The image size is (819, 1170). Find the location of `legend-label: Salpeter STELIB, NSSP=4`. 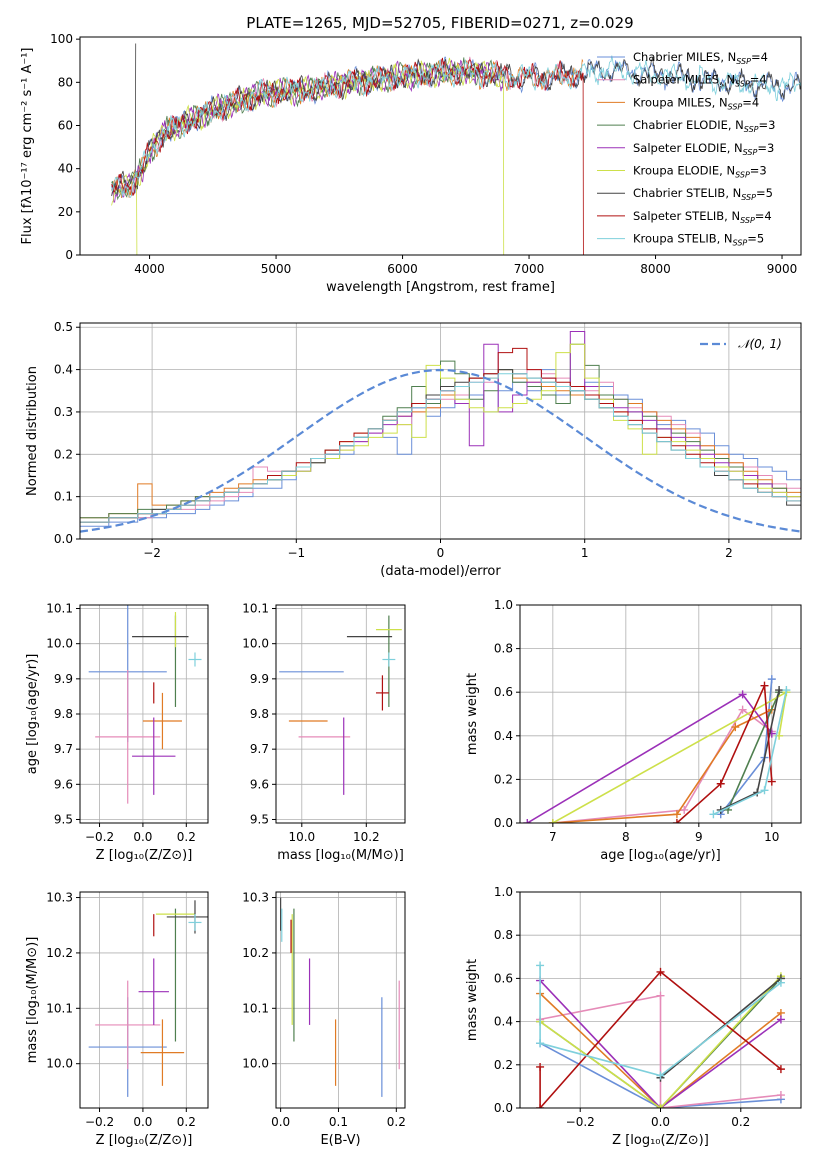

legend-label: Salpeter STELIB, NSSP=4 is located at coordinates (702, 217).